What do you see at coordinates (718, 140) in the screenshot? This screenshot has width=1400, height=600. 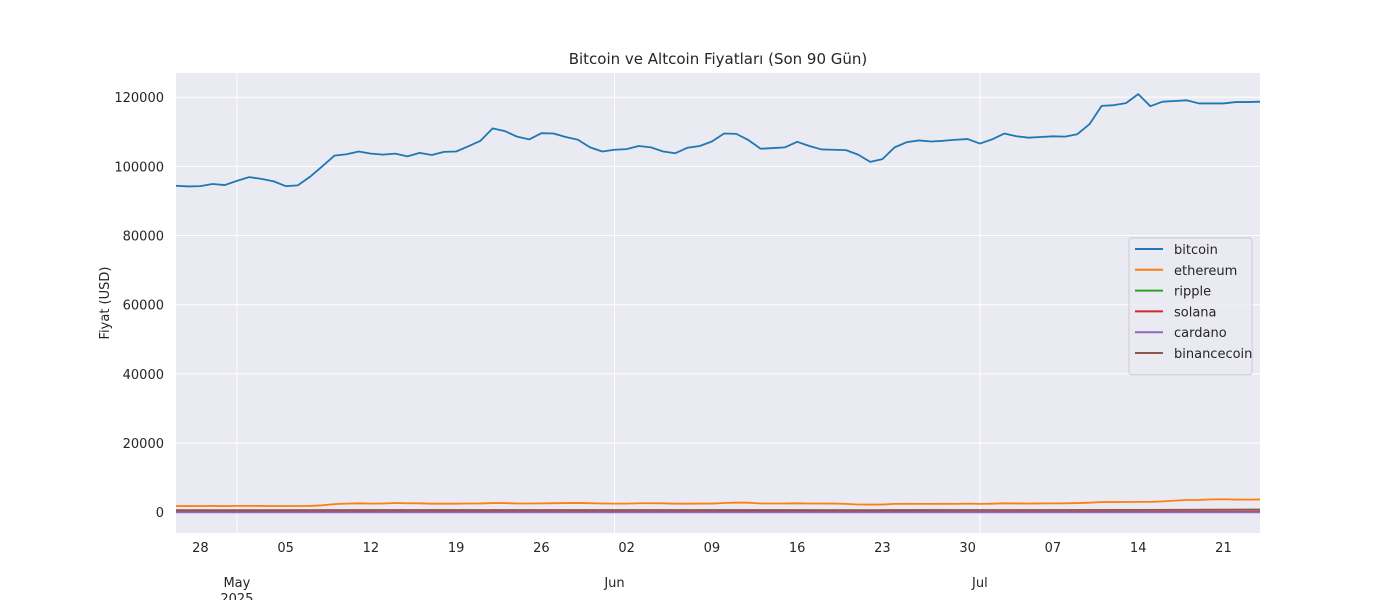 I see `series-line-bitcoin` at bounding box center [718, 140].